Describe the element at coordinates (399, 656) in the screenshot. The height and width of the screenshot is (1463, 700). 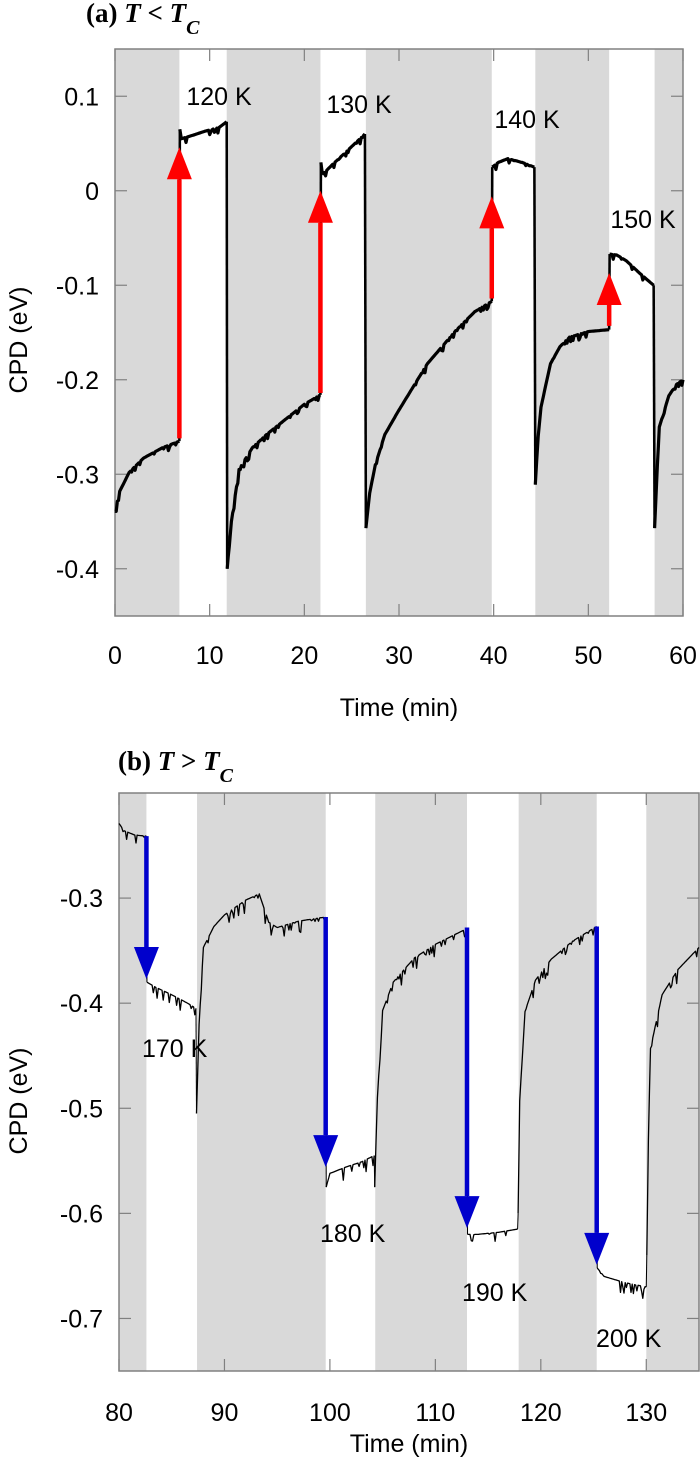
I see `x-tick-label: 30` at that location.